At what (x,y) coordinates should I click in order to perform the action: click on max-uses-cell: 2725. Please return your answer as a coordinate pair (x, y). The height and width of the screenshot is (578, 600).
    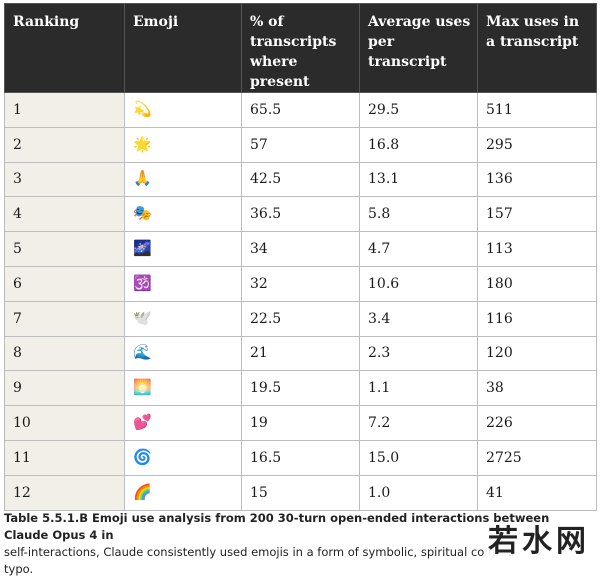
    Looking at the image, I should click on (537, 457).